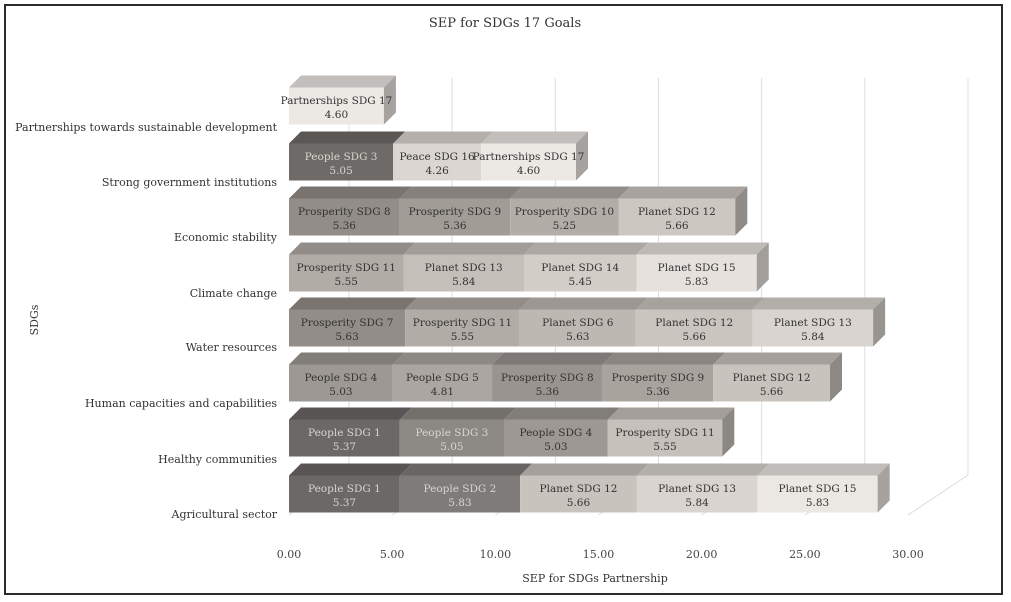  Describe the element at coordinates (564, 212) in the screenshot. I see `bar-segment-label: Prosperity SDG 10` at that location.